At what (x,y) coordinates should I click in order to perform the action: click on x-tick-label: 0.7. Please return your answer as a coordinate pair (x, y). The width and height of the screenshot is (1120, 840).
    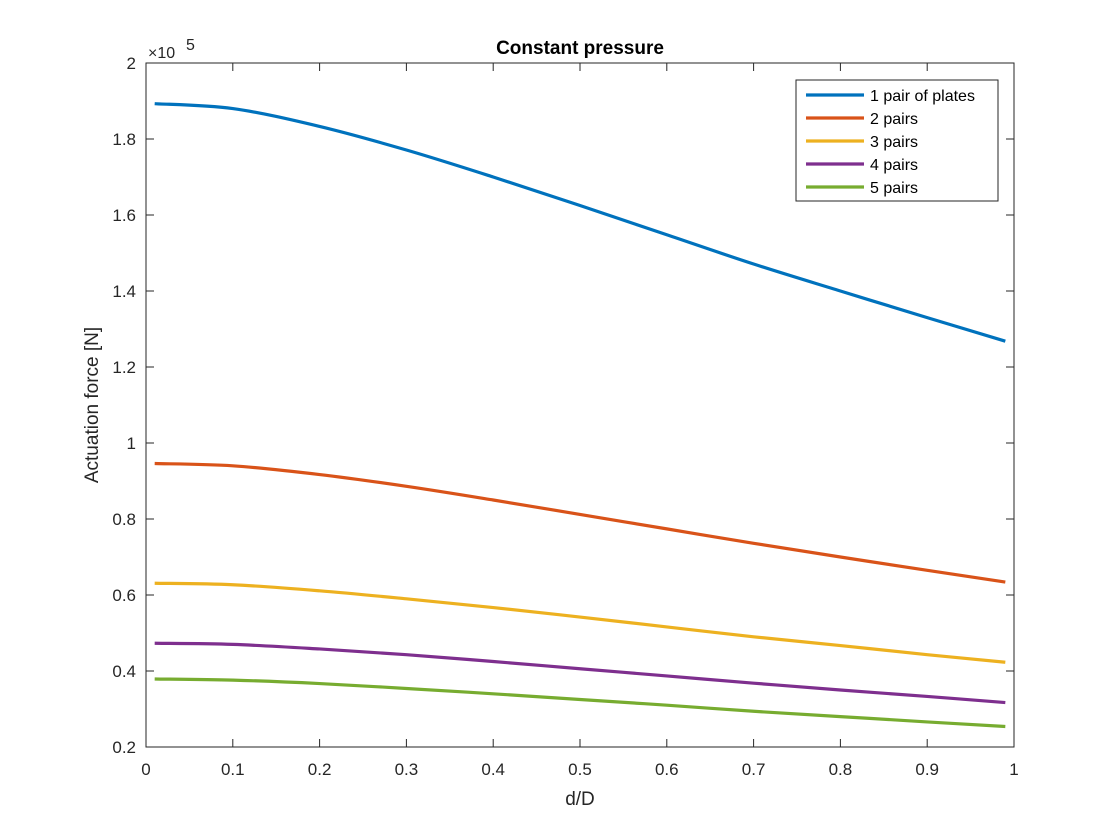
    Looking at the image, I should click on (754, 769).